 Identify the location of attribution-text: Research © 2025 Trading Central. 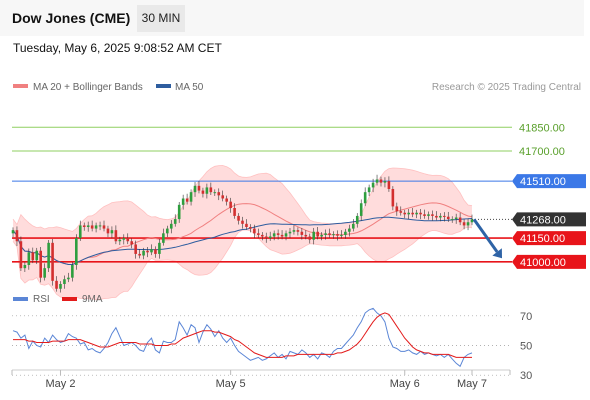
(506, 87).